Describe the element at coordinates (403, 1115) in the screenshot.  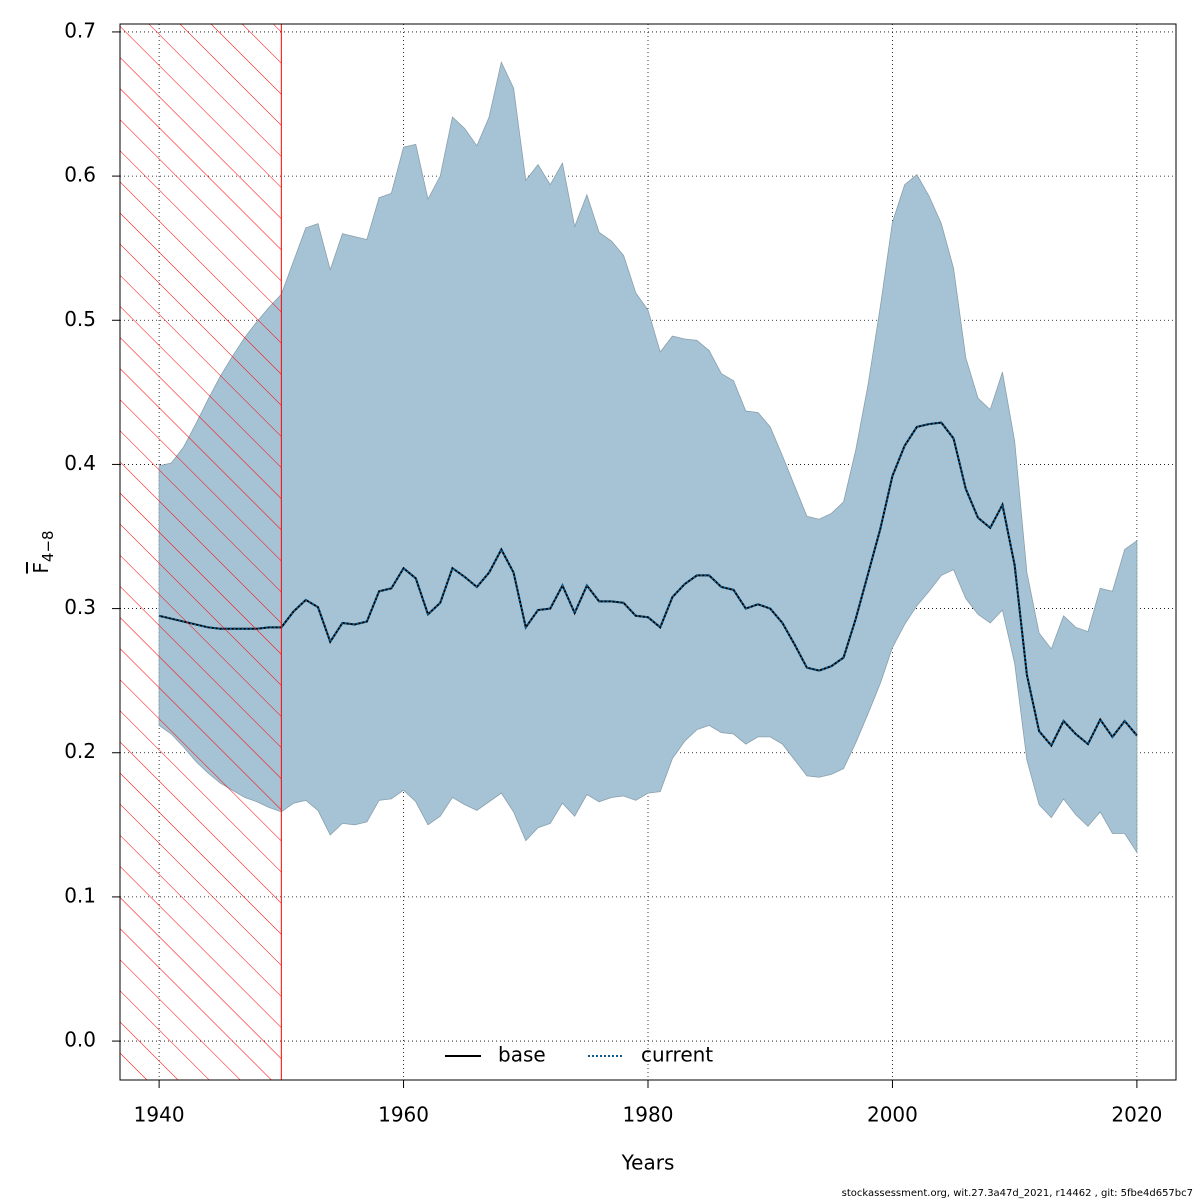
I see `x-tick-label: 1960` at that location.